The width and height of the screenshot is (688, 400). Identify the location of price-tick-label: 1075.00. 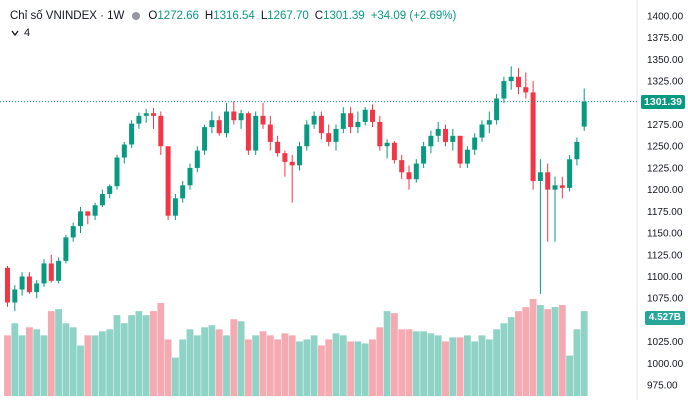
(665, 299).